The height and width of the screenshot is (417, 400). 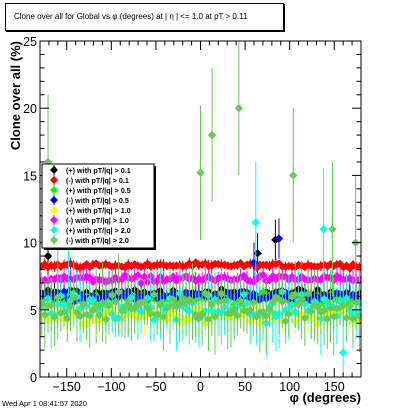 I want to click on y-tick-label: 25, so click(x=30, y=42).